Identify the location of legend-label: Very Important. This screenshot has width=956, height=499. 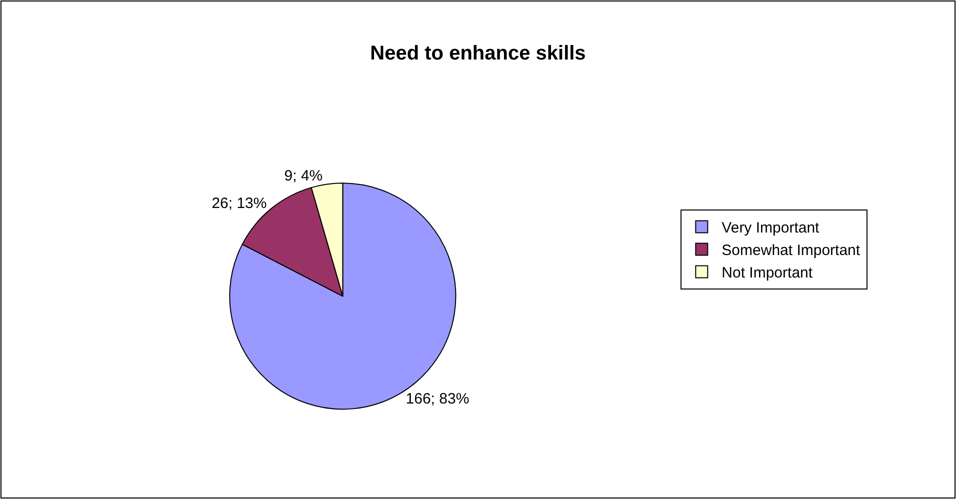
(771, 228).